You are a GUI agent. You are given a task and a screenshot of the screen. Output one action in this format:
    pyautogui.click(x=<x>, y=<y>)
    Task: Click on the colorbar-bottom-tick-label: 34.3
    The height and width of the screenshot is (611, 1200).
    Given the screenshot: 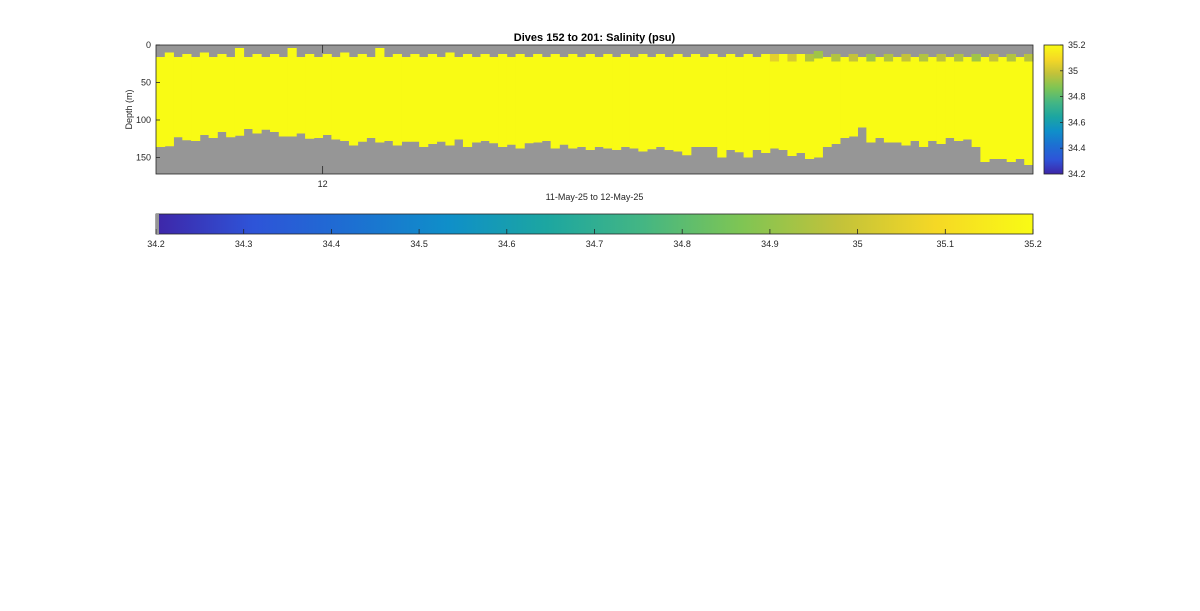 What is the action you would take?
    pyautogui.click(x=244, y=244)
    